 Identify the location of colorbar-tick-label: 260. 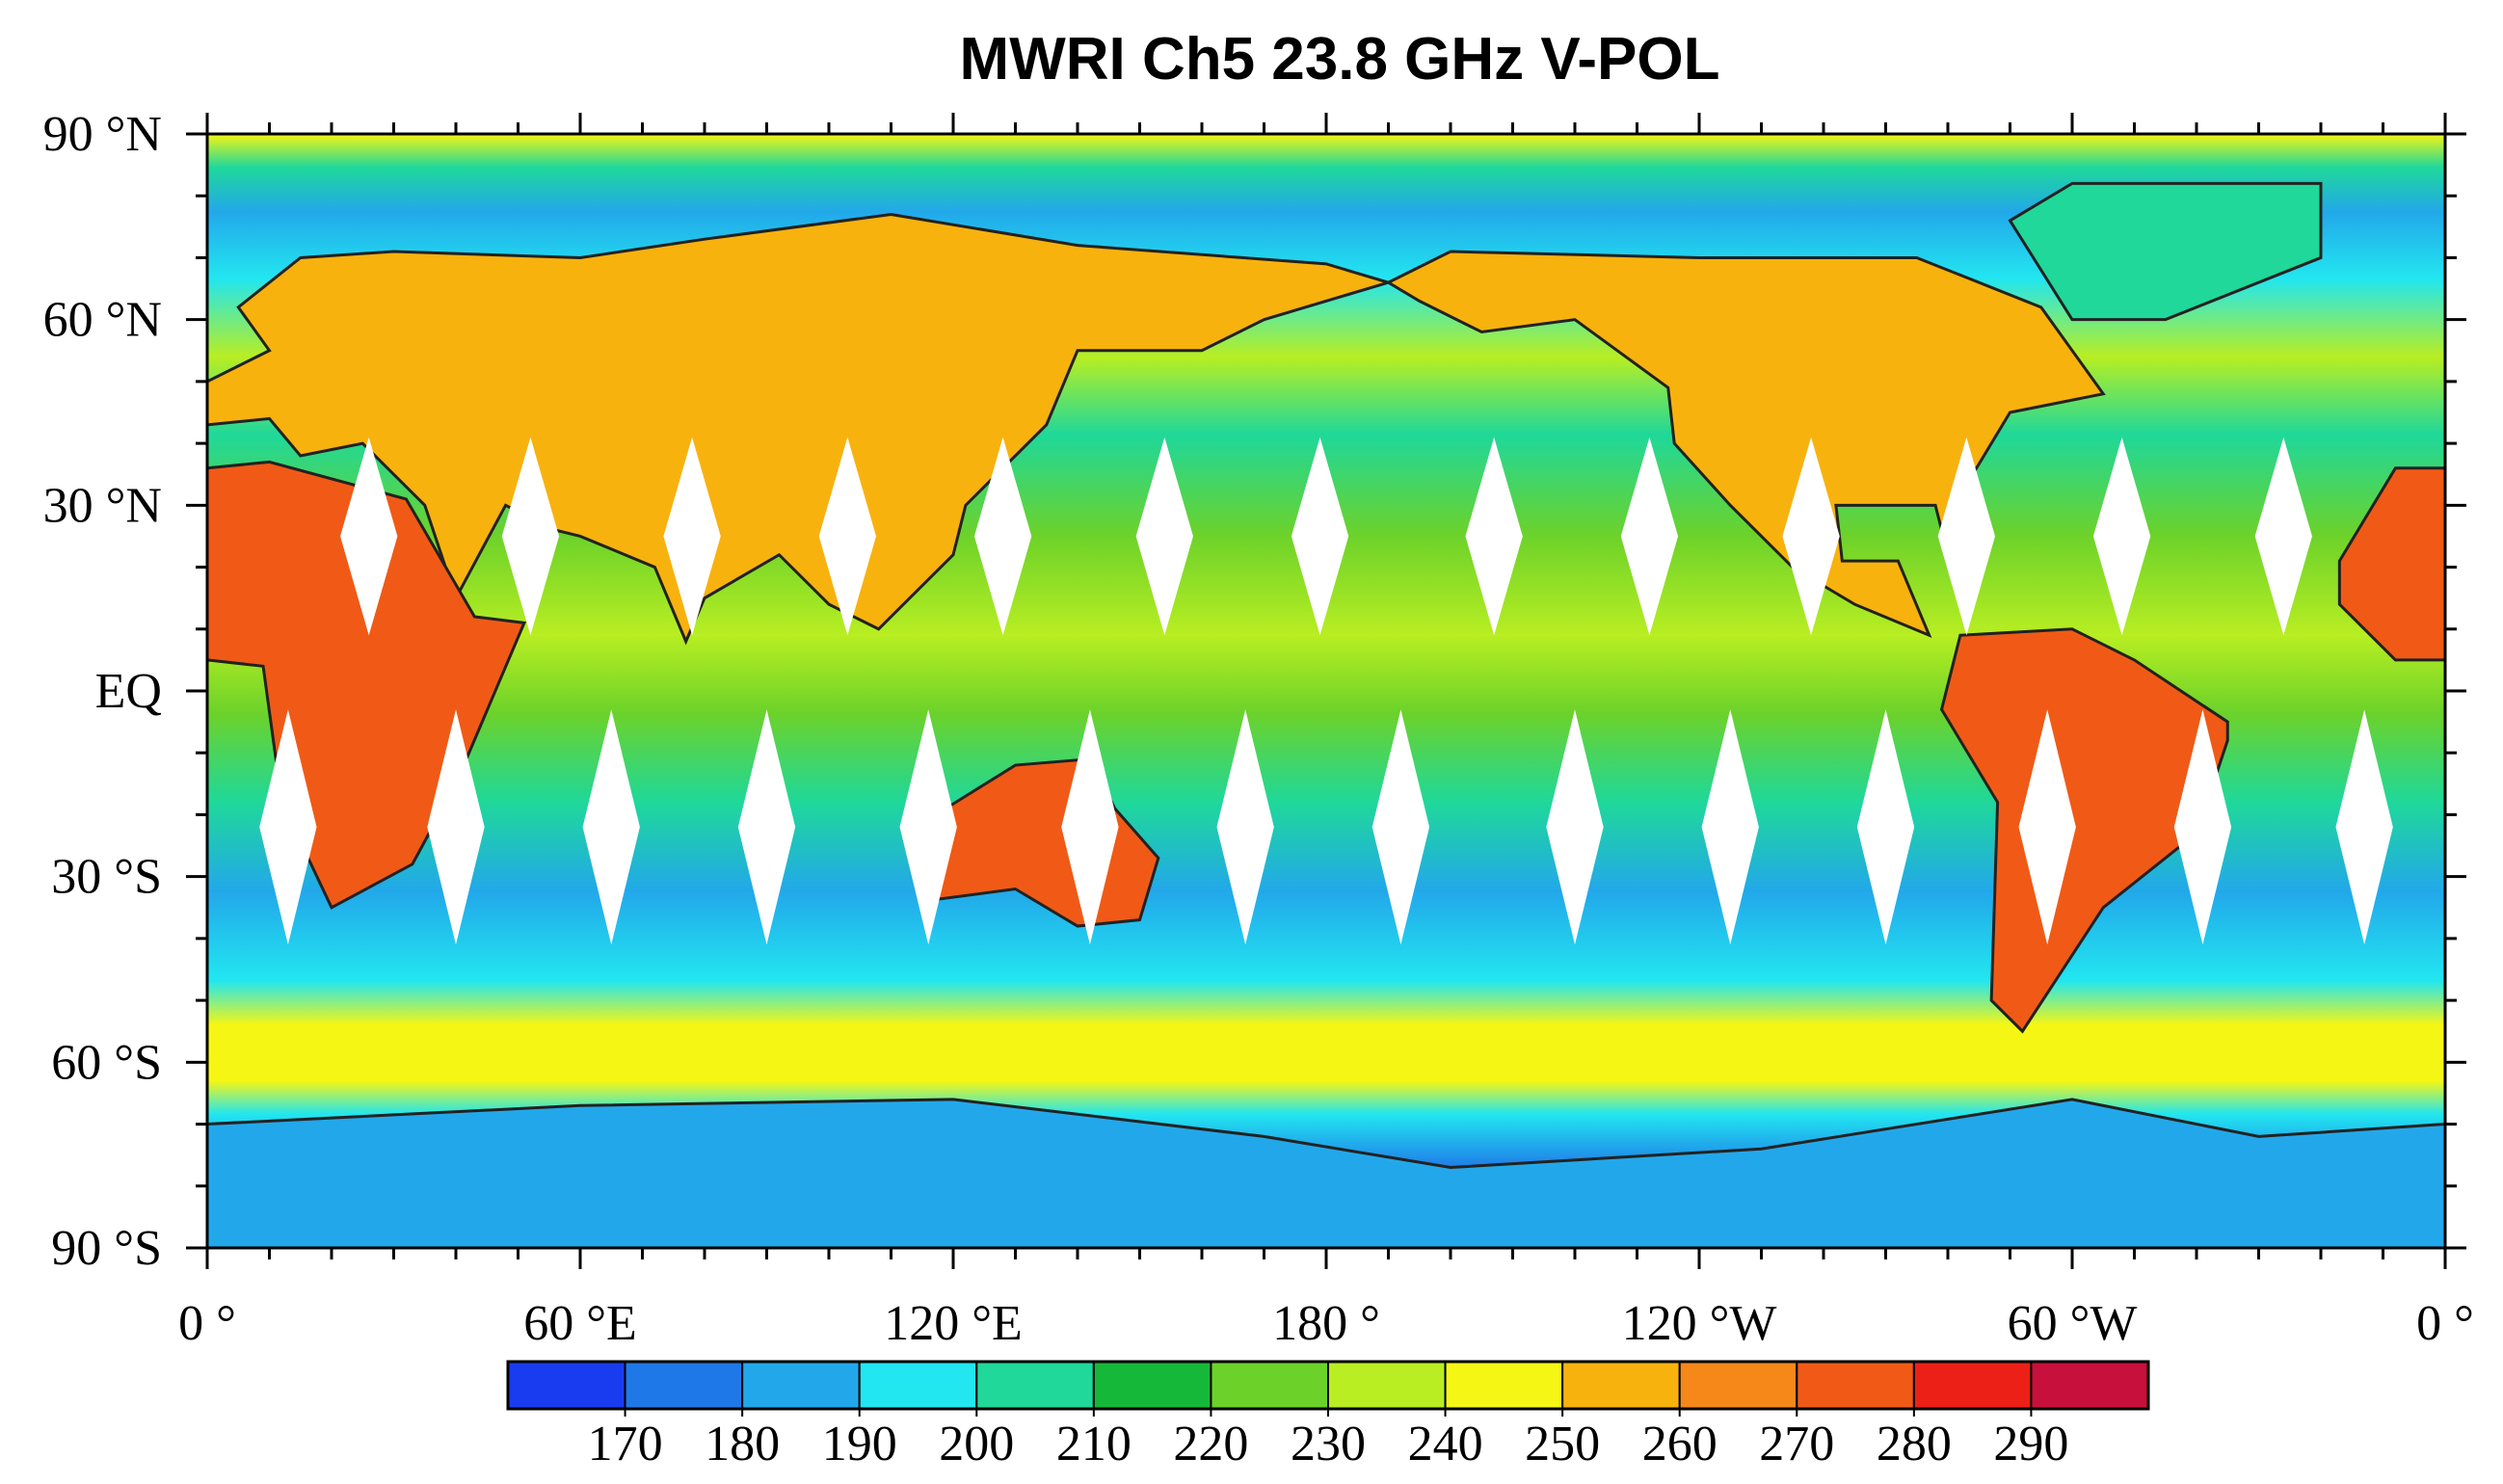
(1679, 1444).